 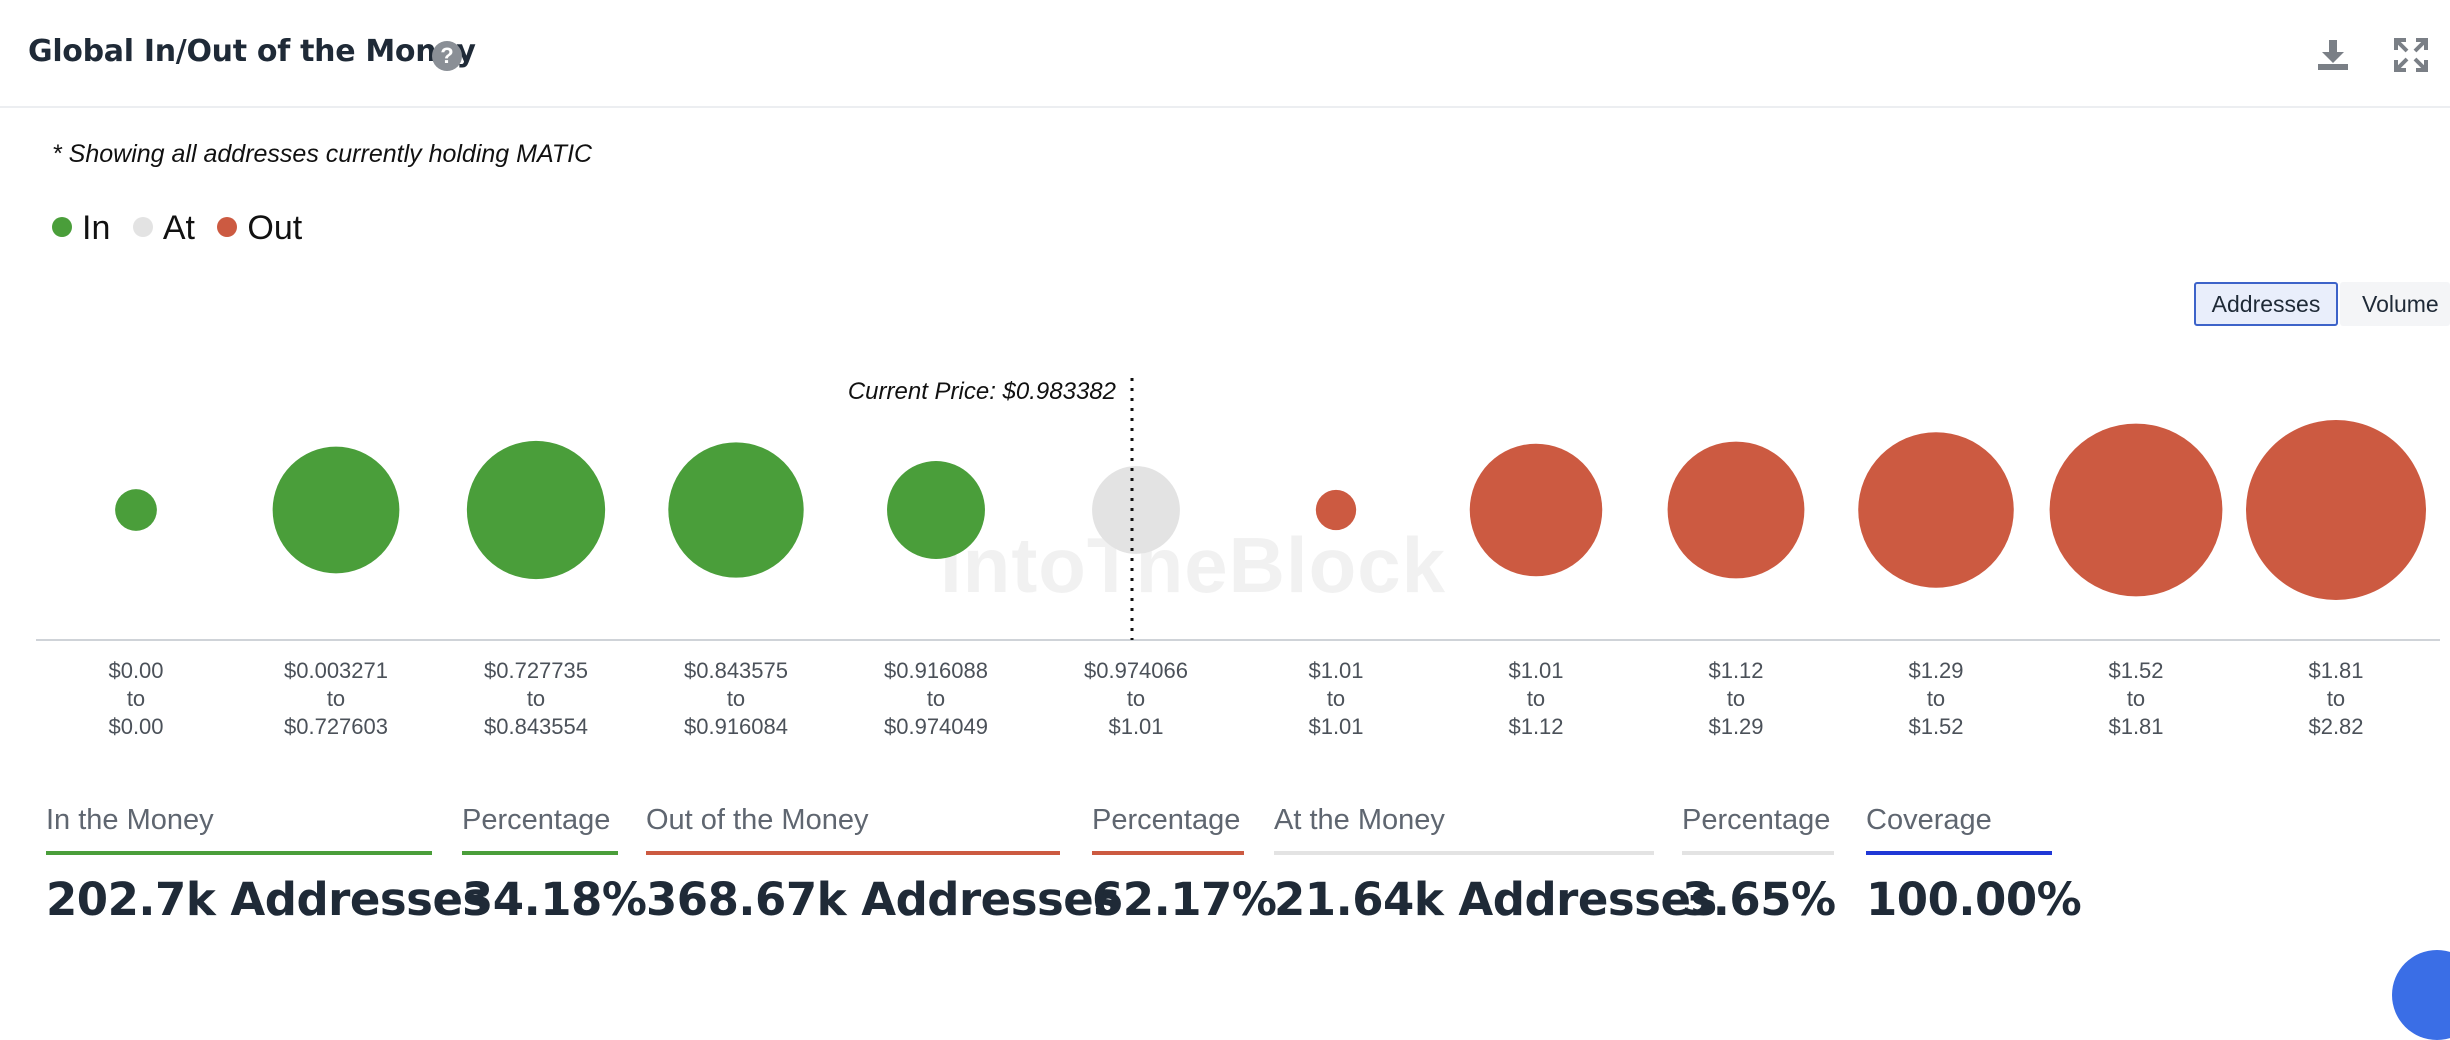 I want to click on legend-dot-in, so click(x=62, y=227).